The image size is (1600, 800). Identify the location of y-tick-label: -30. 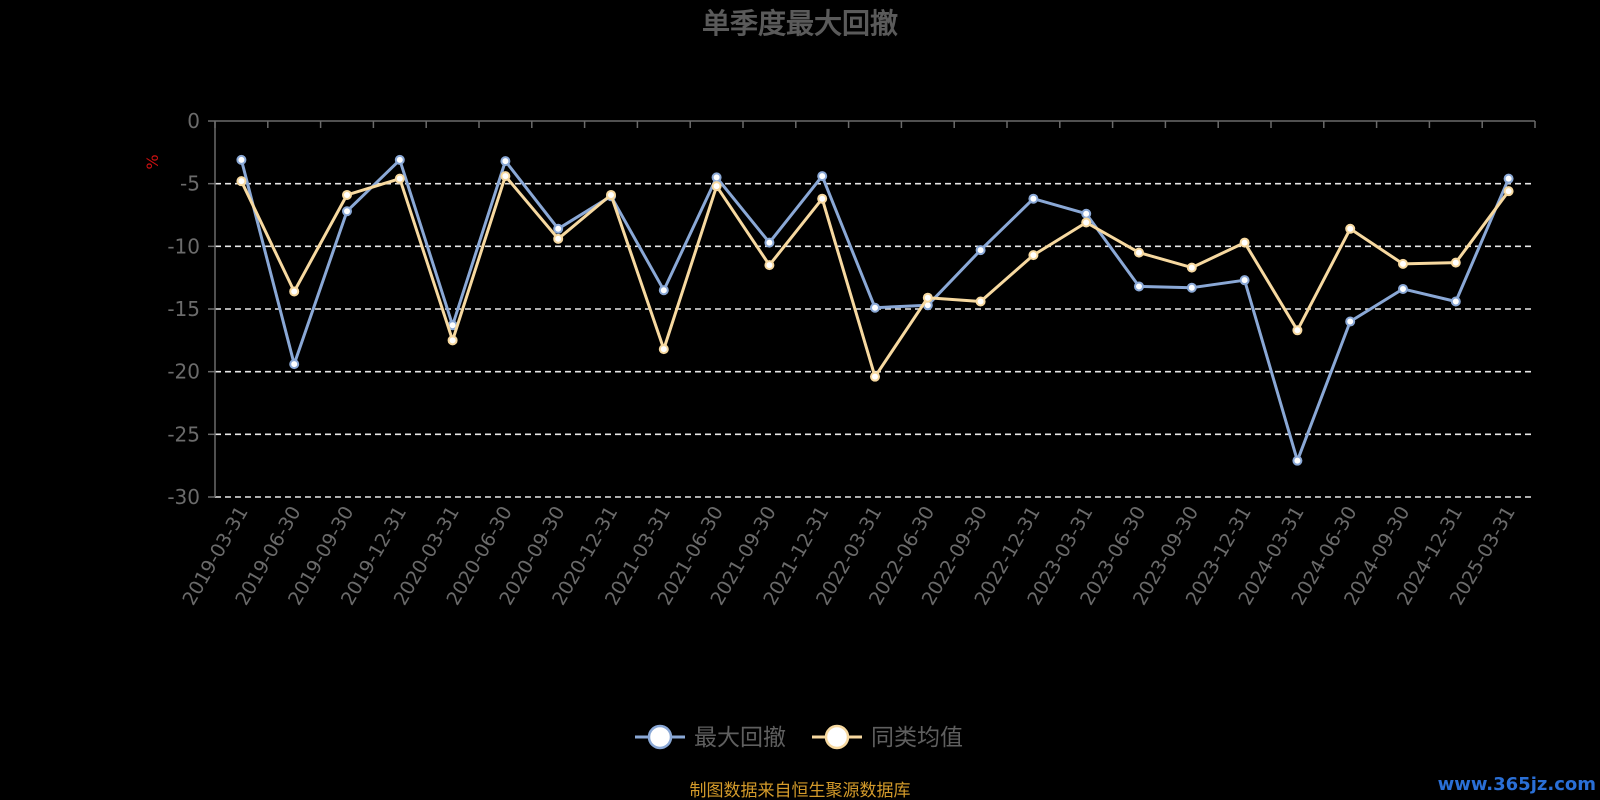
(183, 497).